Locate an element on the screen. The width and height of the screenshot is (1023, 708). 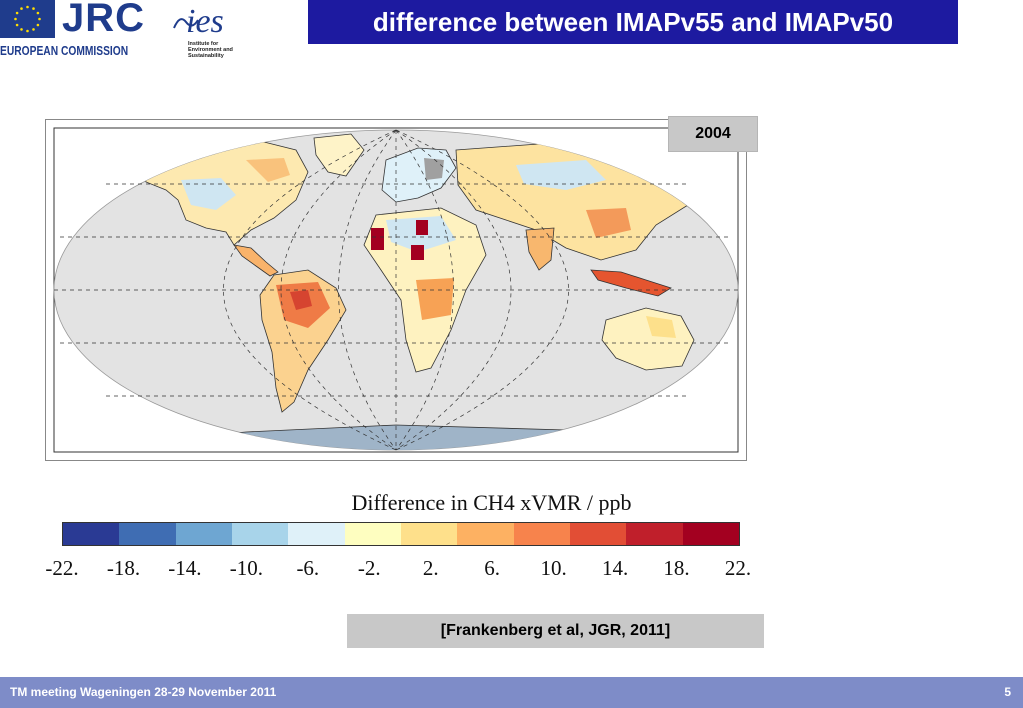
continent-antarctica is located at coordinates (406, 437).